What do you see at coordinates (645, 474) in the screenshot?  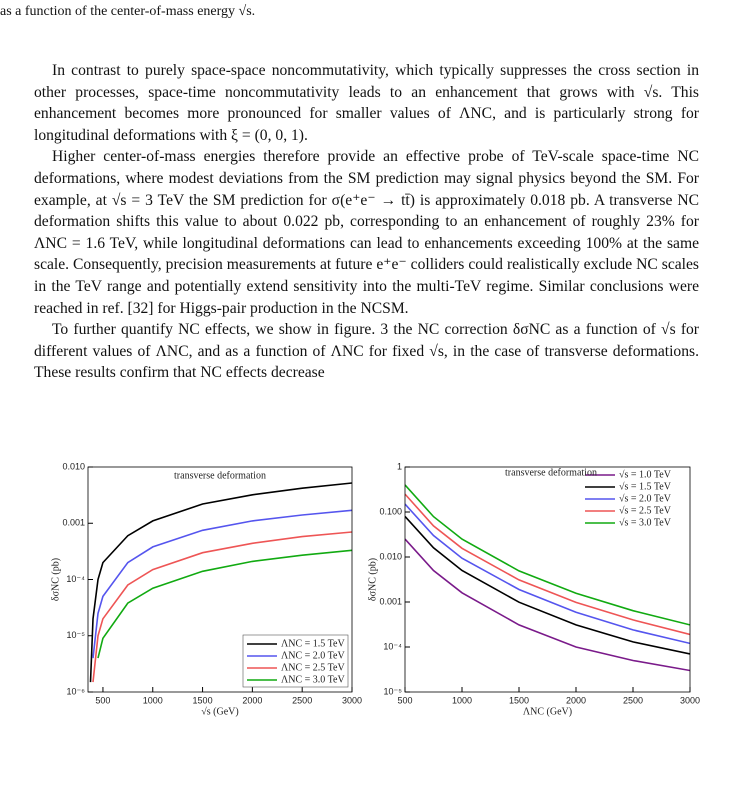 I see `legend-label: √s = 1.0 TeV` at bounding box center [645, 474].